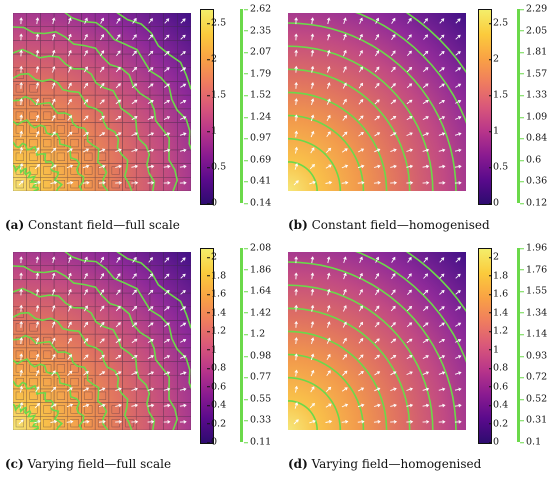  I want to click on contour-tick-label: 2.07, so click(257, 52).